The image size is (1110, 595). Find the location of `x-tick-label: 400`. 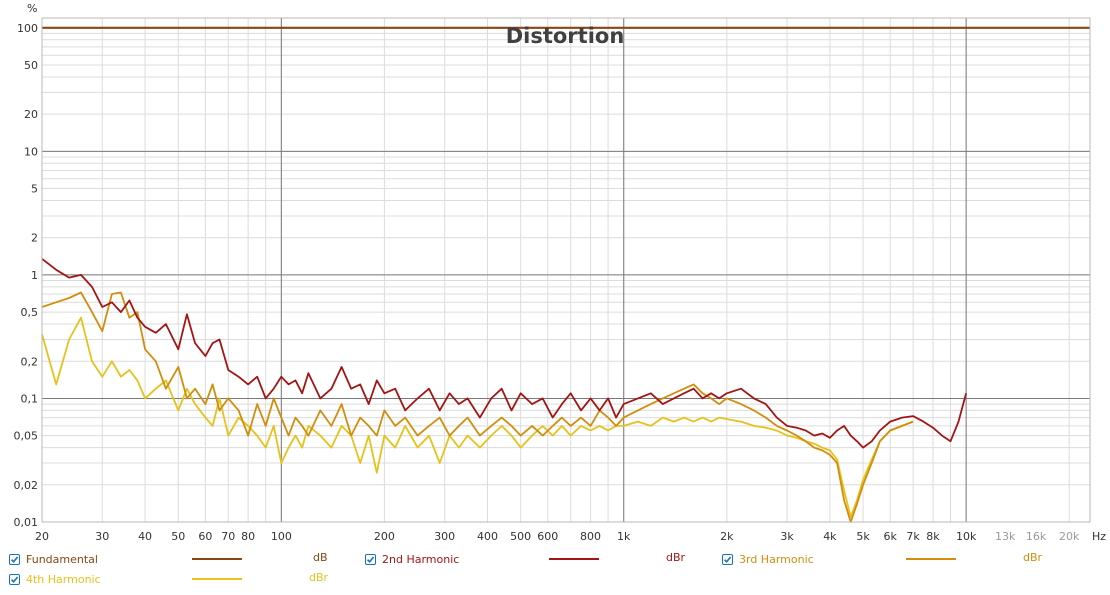

x-tick-label: 400 is located at coordinates (487, 536).